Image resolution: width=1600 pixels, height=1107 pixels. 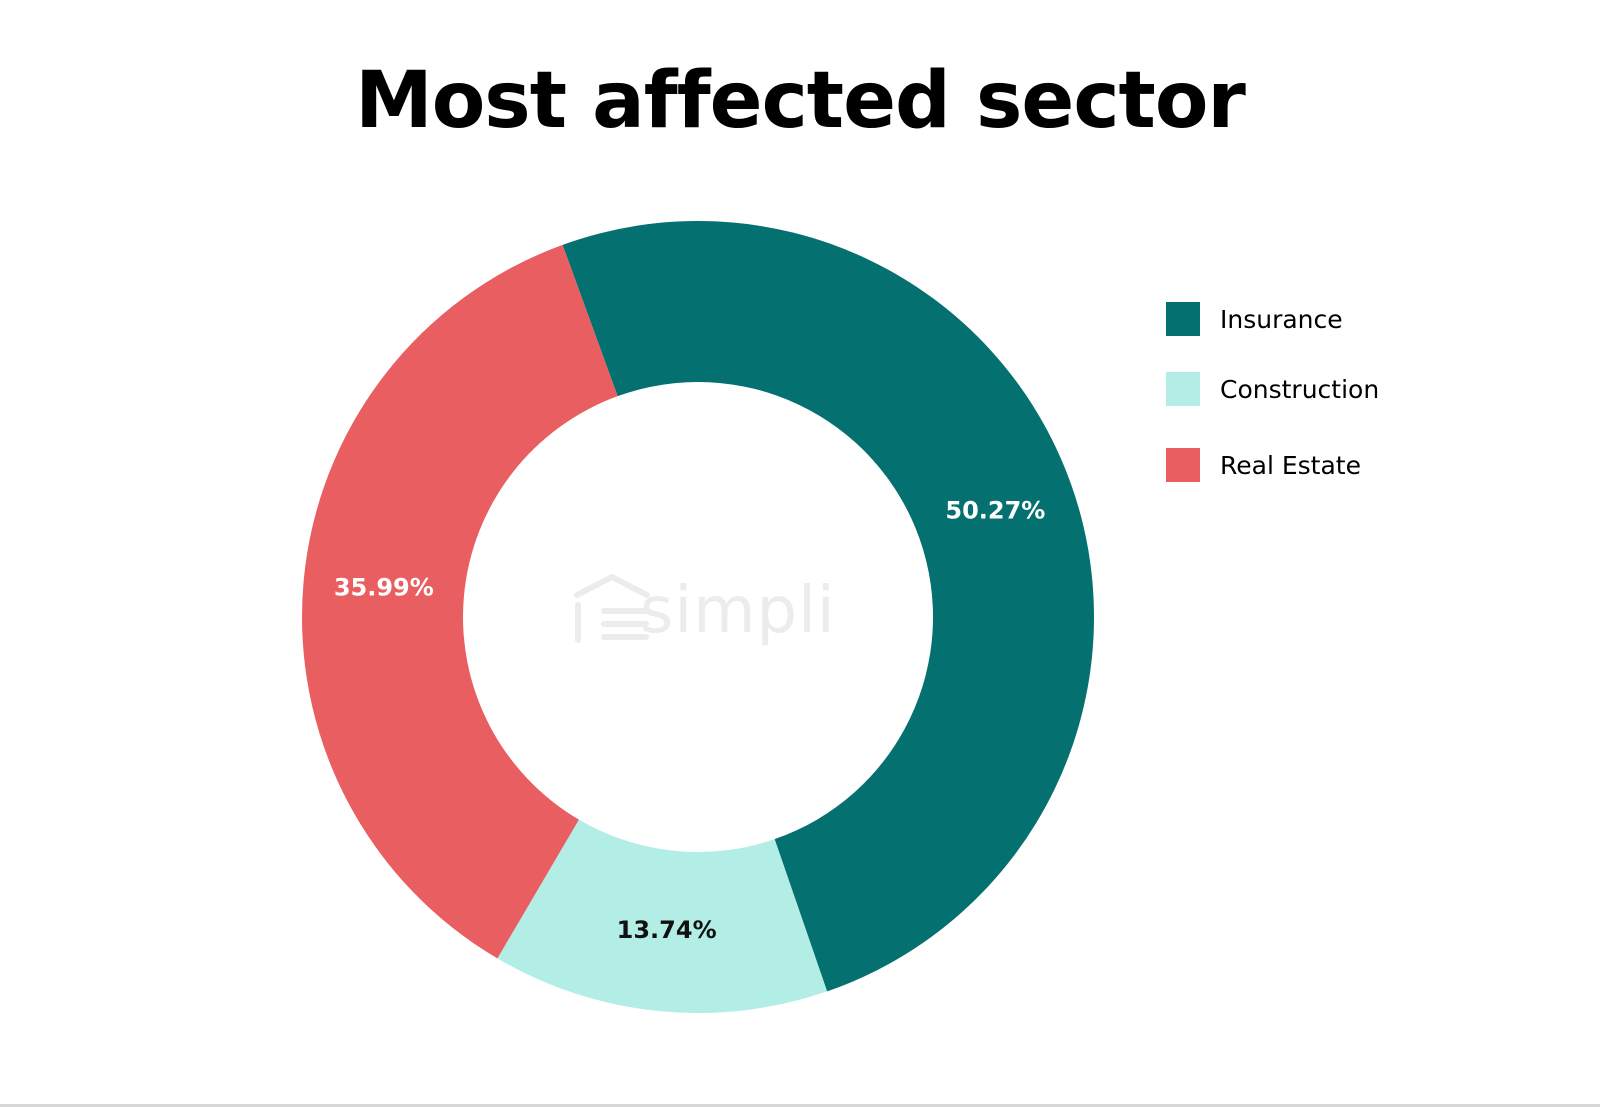 I want to click on legend-item-real-estate: Real Estate, so click(x=1263, y=465).